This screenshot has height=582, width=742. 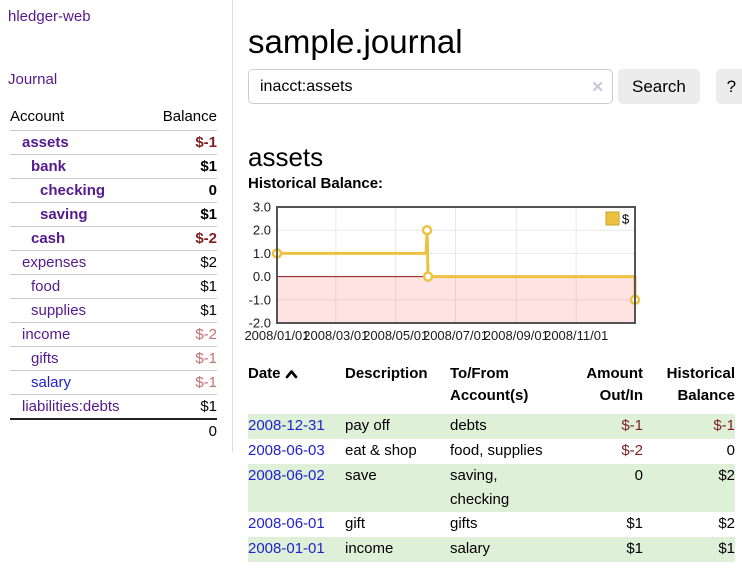 I want to click on transaction-description: save, so click(x=361, y=475).